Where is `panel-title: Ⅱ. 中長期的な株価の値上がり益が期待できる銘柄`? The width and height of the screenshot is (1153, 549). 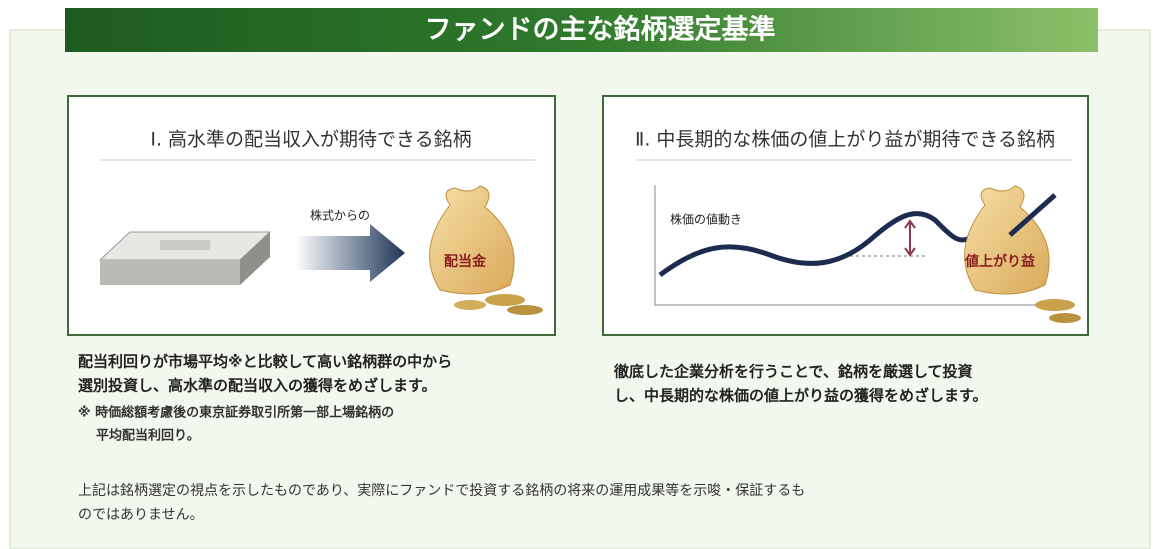
panel-title: Ⅱ. 中長期的な株価の値上がり益が期待できる銘柄 is located at coordinates (845, 140).